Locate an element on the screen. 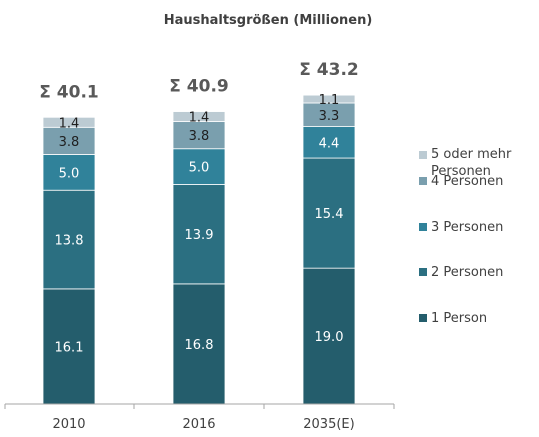  data-label: 13.9 is located at coordinates (199, 235).